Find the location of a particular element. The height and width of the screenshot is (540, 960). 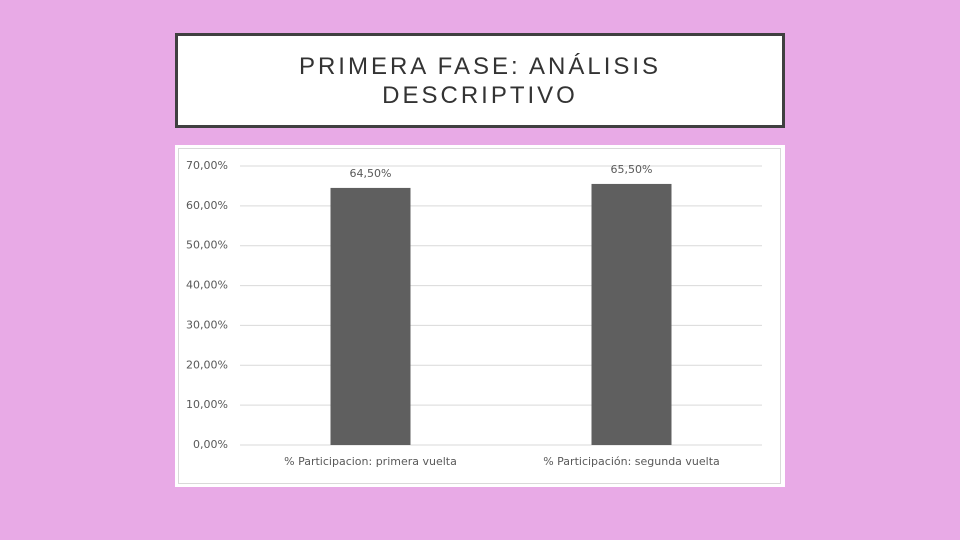

data-label: 65,50% is located at coordinates (632, 169).